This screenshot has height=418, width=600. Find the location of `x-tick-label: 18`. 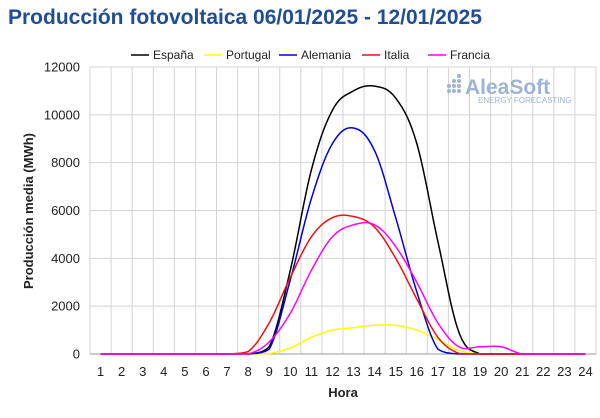

x-tick-label: 18 is located at coordinates (459, 371).